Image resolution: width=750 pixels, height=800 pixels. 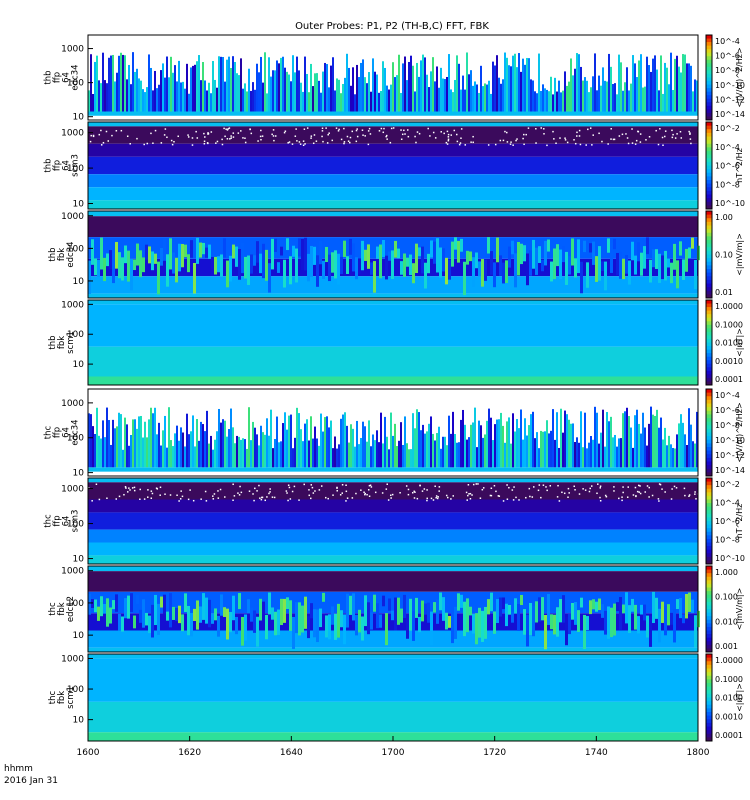 What do you see at coordinates (698, 753) in the screenshot?
I see `x-tick-label: 1800` at bounding box center [698, 753].